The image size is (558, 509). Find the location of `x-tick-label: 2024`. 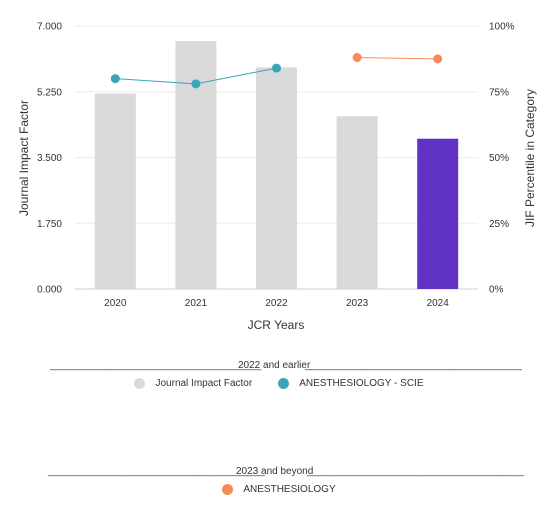

x-tick-label: 2024 is located at coordinates (438, 303).